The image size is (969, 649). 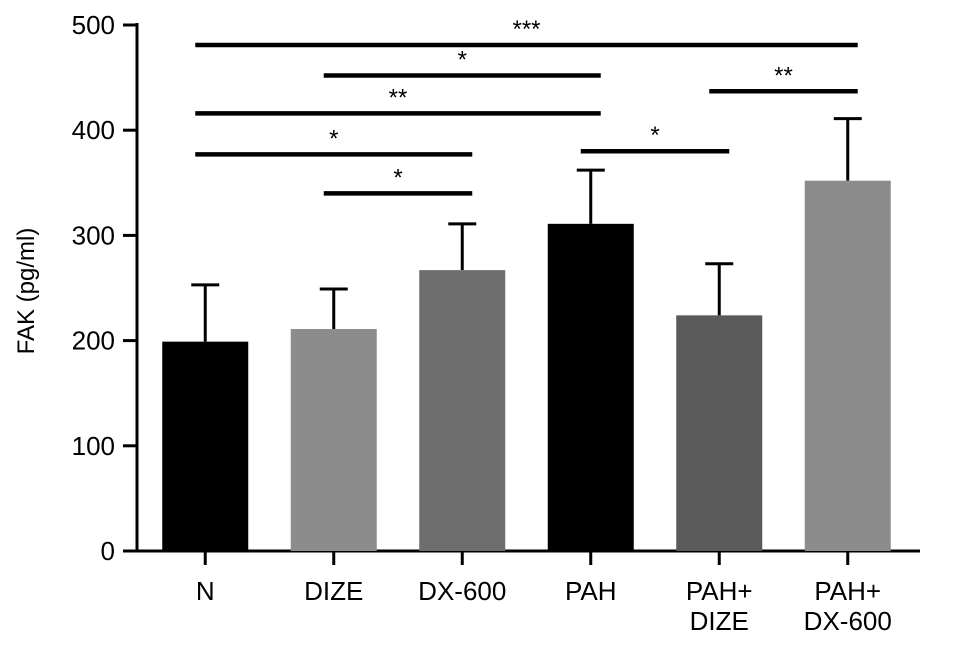 I want to click on y-axis-label: FAK (pg/ml), so click(x=26, y=291).